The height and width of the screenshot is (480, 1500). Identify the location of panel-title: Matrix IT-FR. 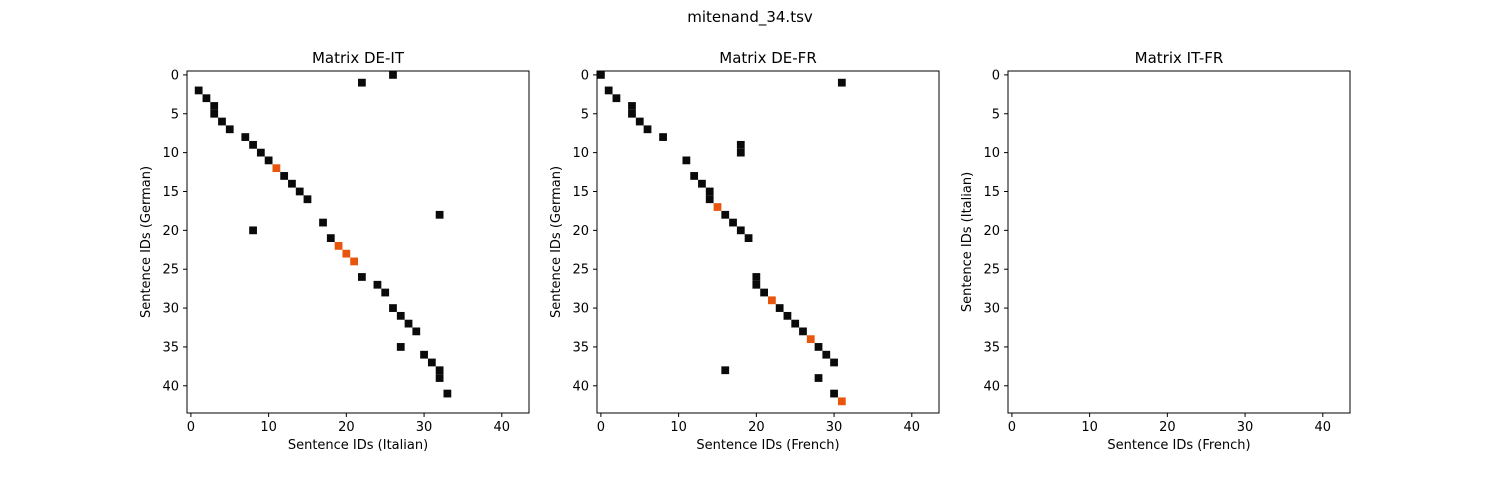
(1179, 58).